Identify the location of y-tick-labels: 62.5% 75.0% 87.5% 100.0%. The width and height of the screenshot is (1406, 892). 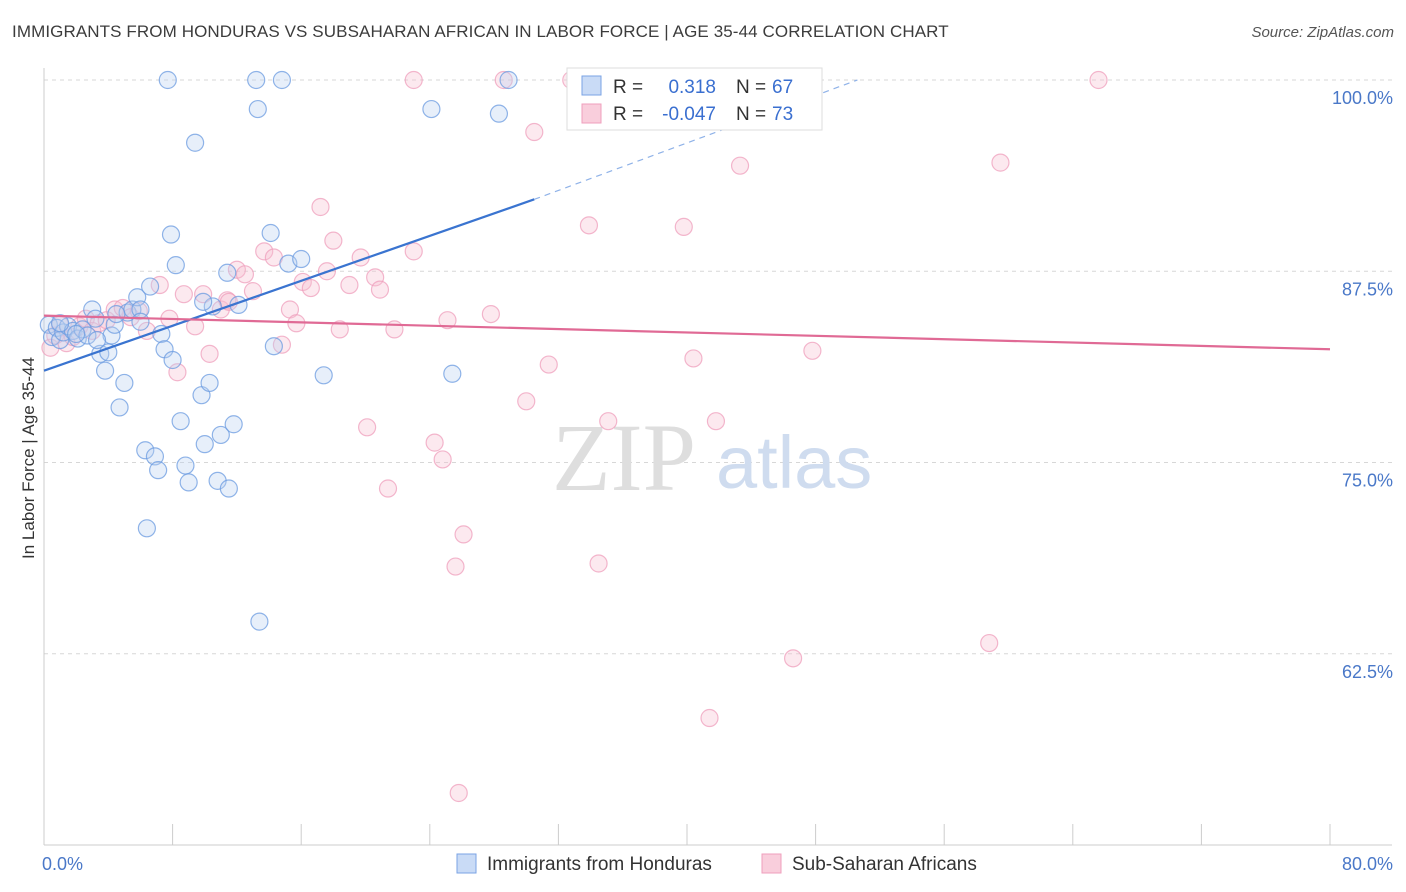
(1362, 385).